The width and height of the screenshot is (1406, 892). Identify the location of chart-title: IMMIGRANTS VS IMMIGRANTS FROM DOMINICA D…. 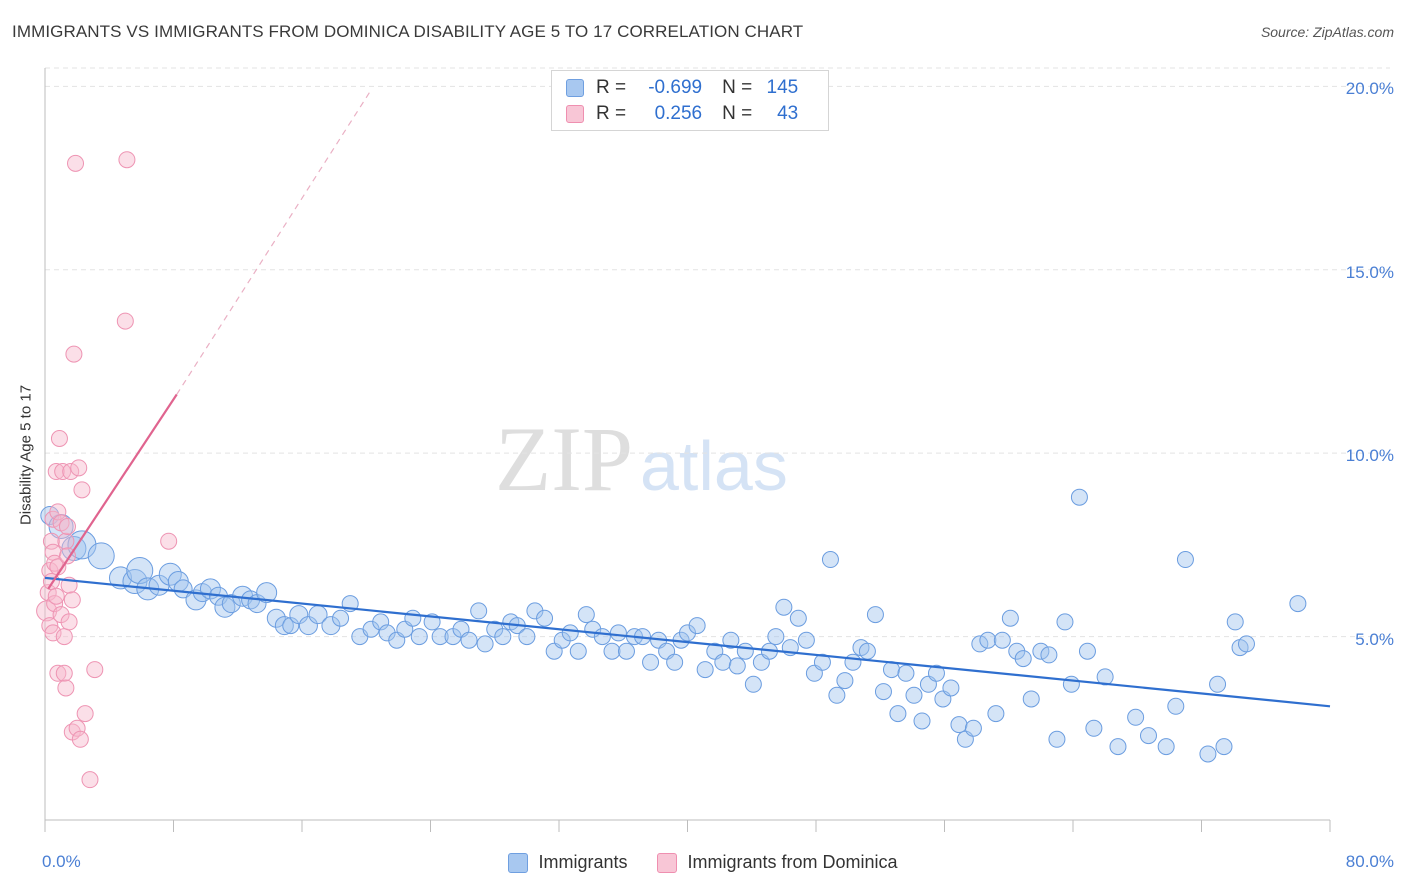
(408, 31).